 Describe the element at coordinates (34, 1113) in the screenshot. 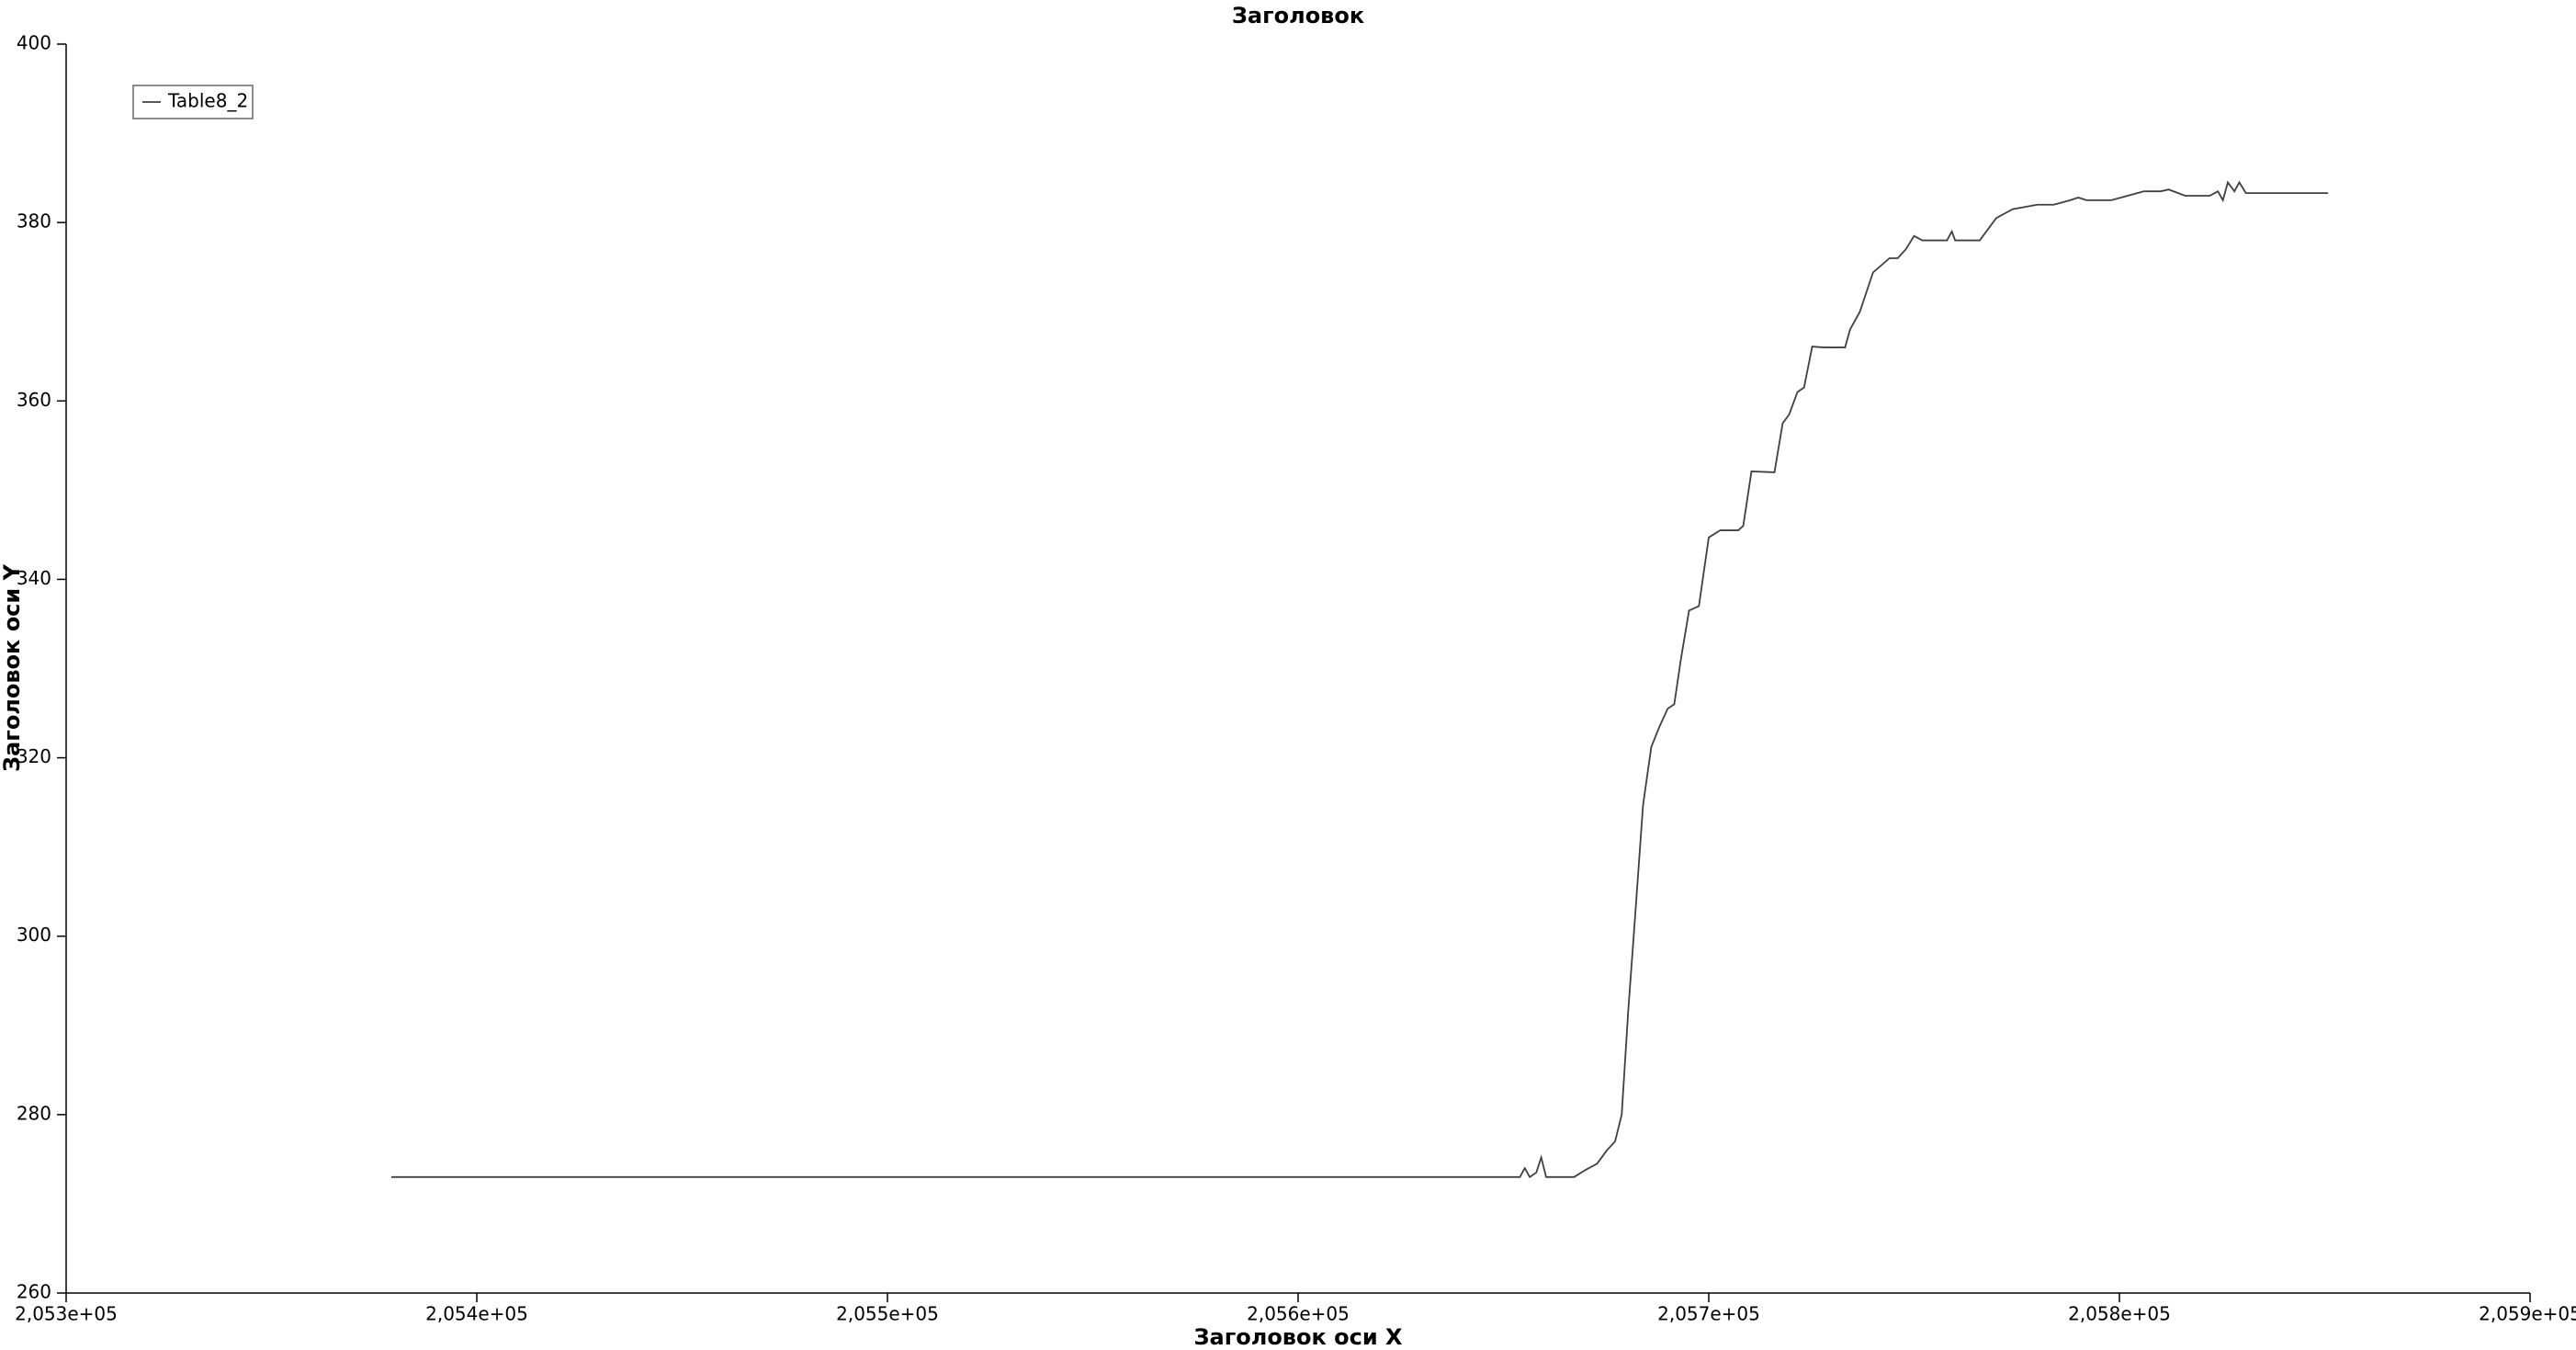

I see `y-tick-label: 280` at that location.